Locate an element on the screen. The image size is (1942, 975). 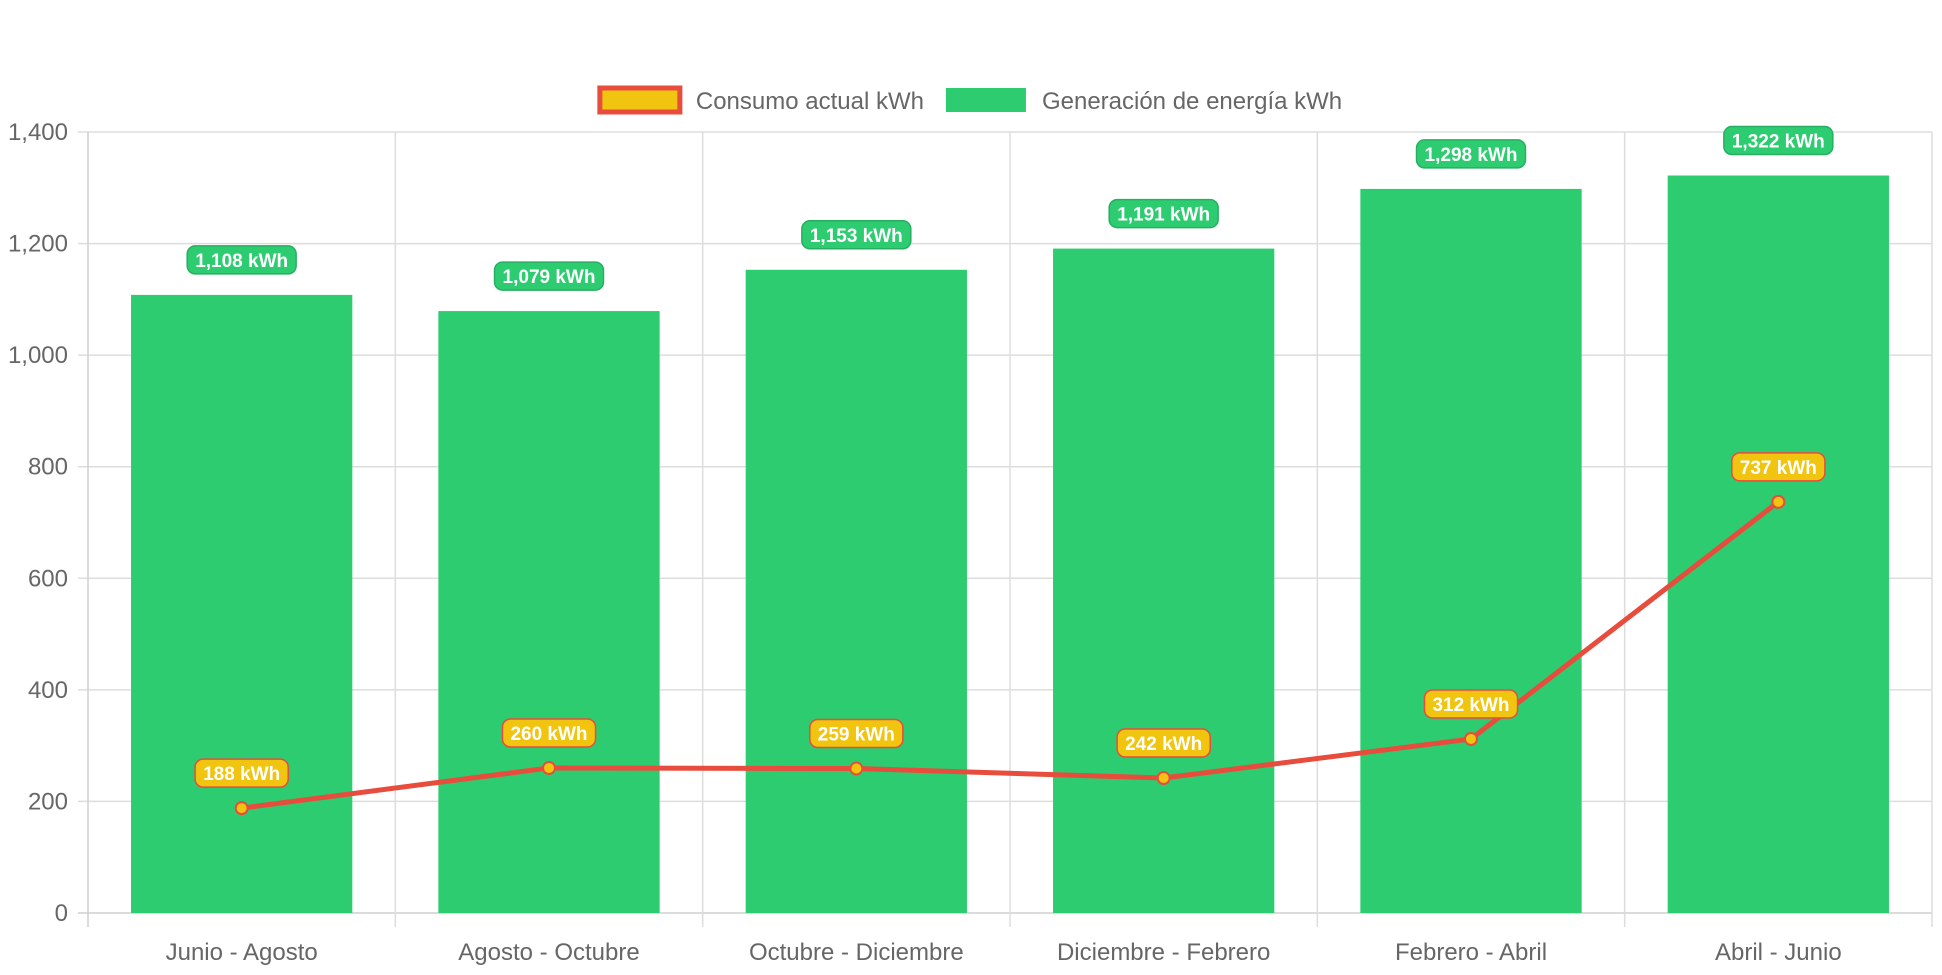
line-data-label: 312 kWh is located at coordinates (1471, 704).